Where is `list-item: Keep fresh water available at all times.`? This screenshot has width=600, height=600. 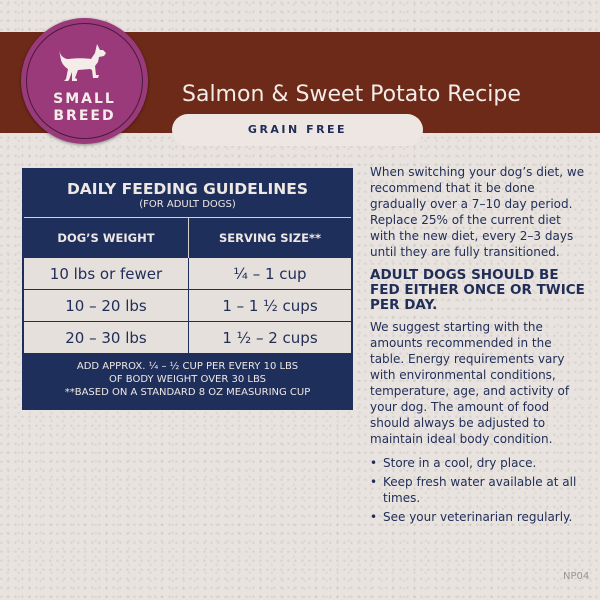
list-item: Keep fresh water available at all times. is located at coordinates (477, 490).